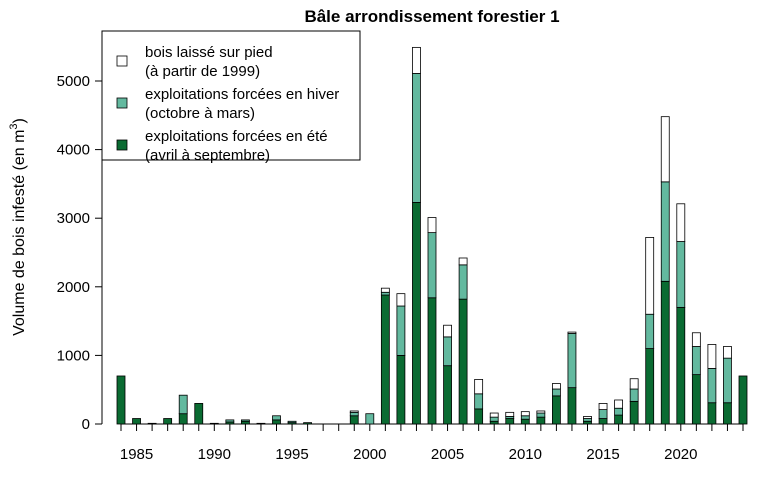  Describe the element at coordinates (73, 81) in the screenshot. I see `y-tick-label: 5000` at that location.